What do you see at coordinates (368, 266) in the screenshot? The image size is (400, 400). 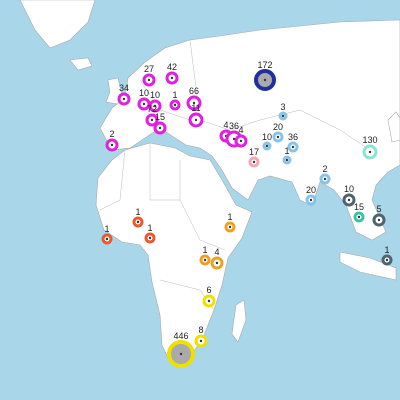 I see `indonesia` at bounding box center [368, 266].